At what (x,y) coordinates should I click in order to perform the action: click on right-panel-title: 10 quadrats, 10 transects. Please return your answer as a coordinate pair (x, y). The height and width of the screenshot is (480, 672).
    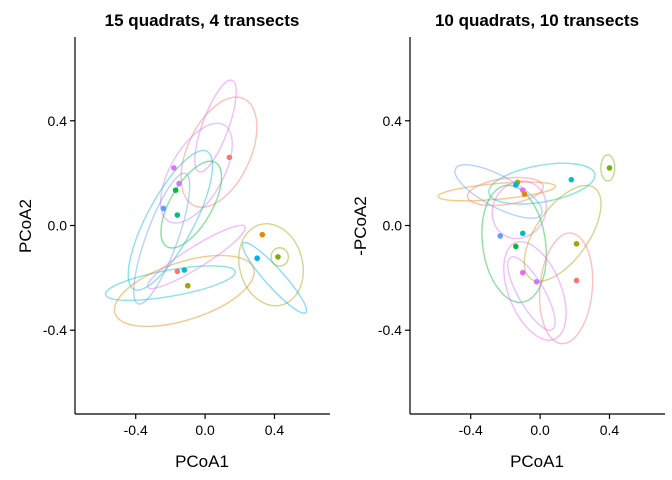
    Looking at the image, I should click on (537, 20).